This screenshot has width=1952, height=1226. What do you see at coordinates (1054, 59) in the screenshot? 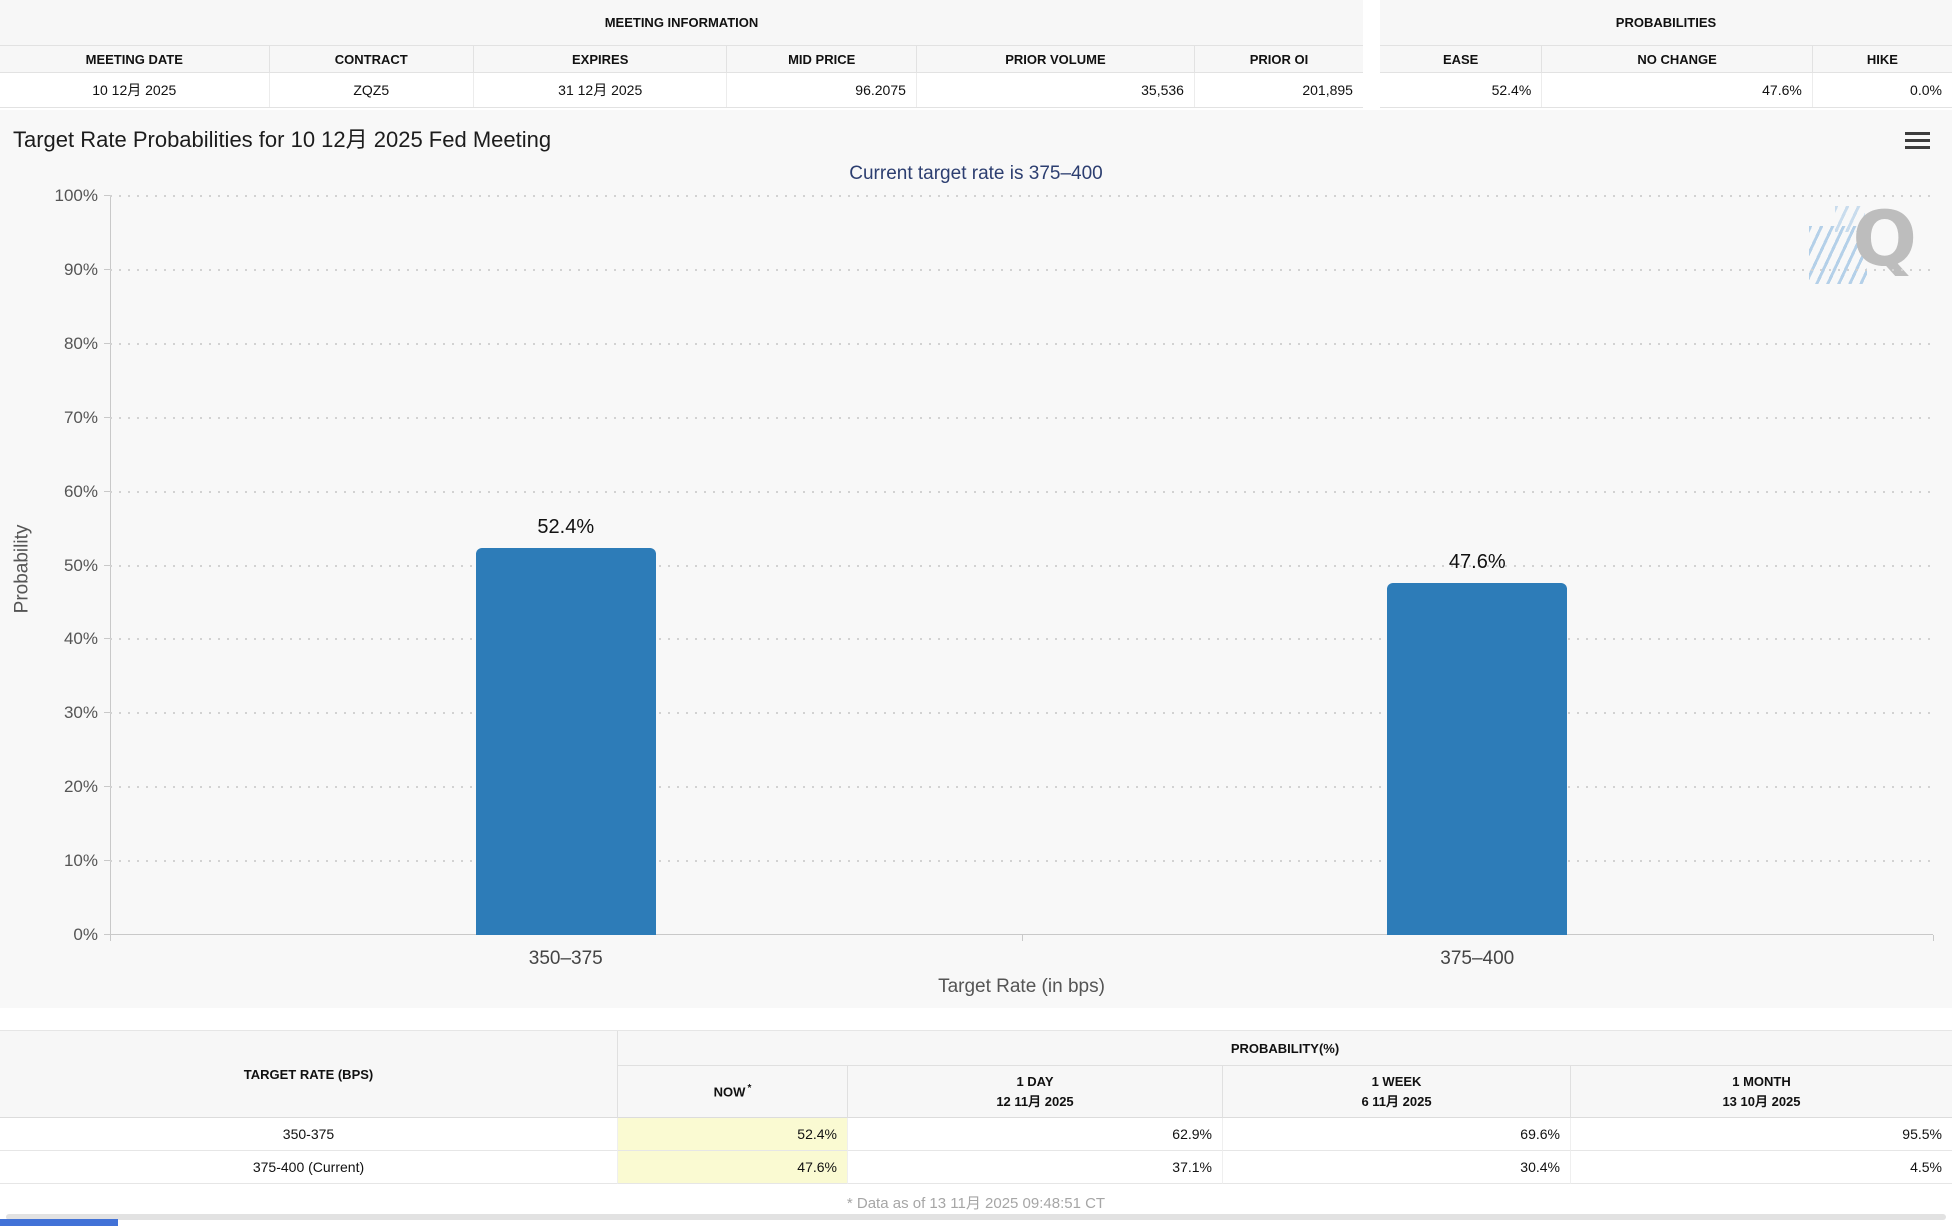
I see `header-prior-volume: PRIOR VOLUME` at bounding box center [1054, 59].